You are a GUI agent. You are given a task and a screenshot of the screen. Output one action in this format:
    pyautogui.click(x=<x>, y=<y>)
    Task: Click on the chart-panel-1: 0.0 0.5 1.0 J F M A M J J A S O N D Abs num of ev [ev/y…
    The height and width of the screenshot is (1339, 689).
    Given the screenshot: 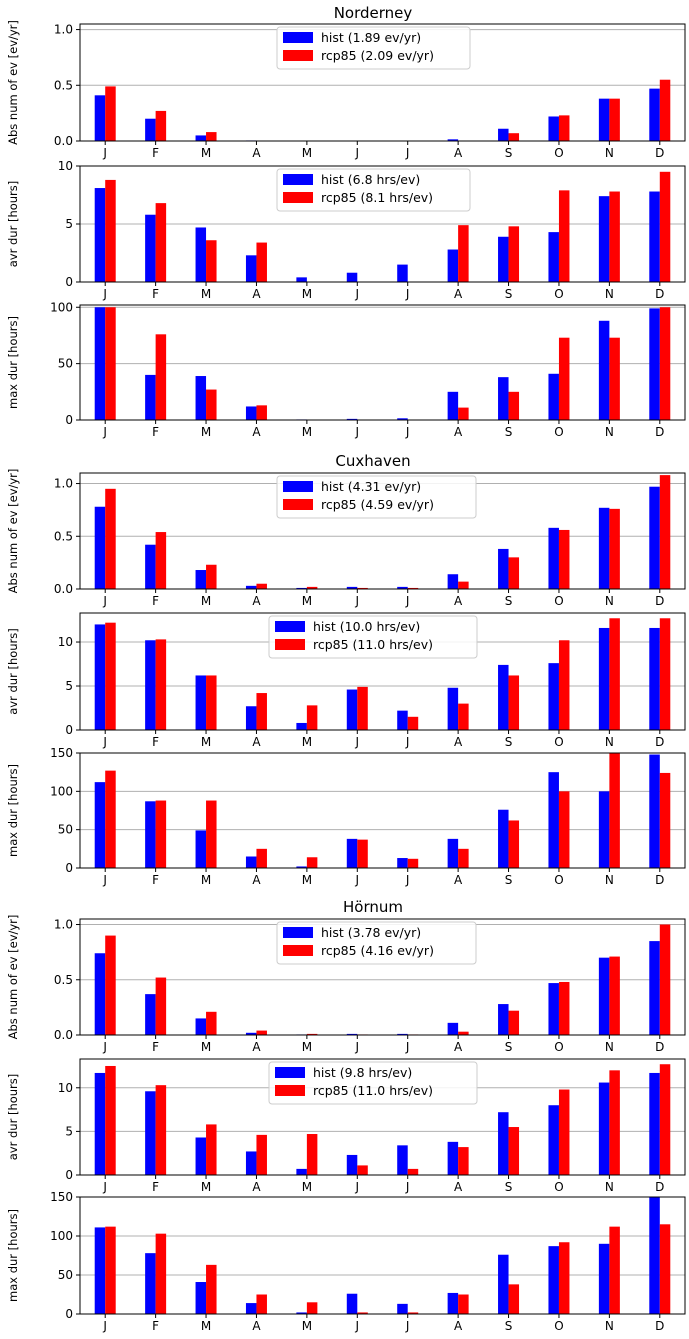 What is the action you would take?
    pyautogui.click(x=346, y=90)
    